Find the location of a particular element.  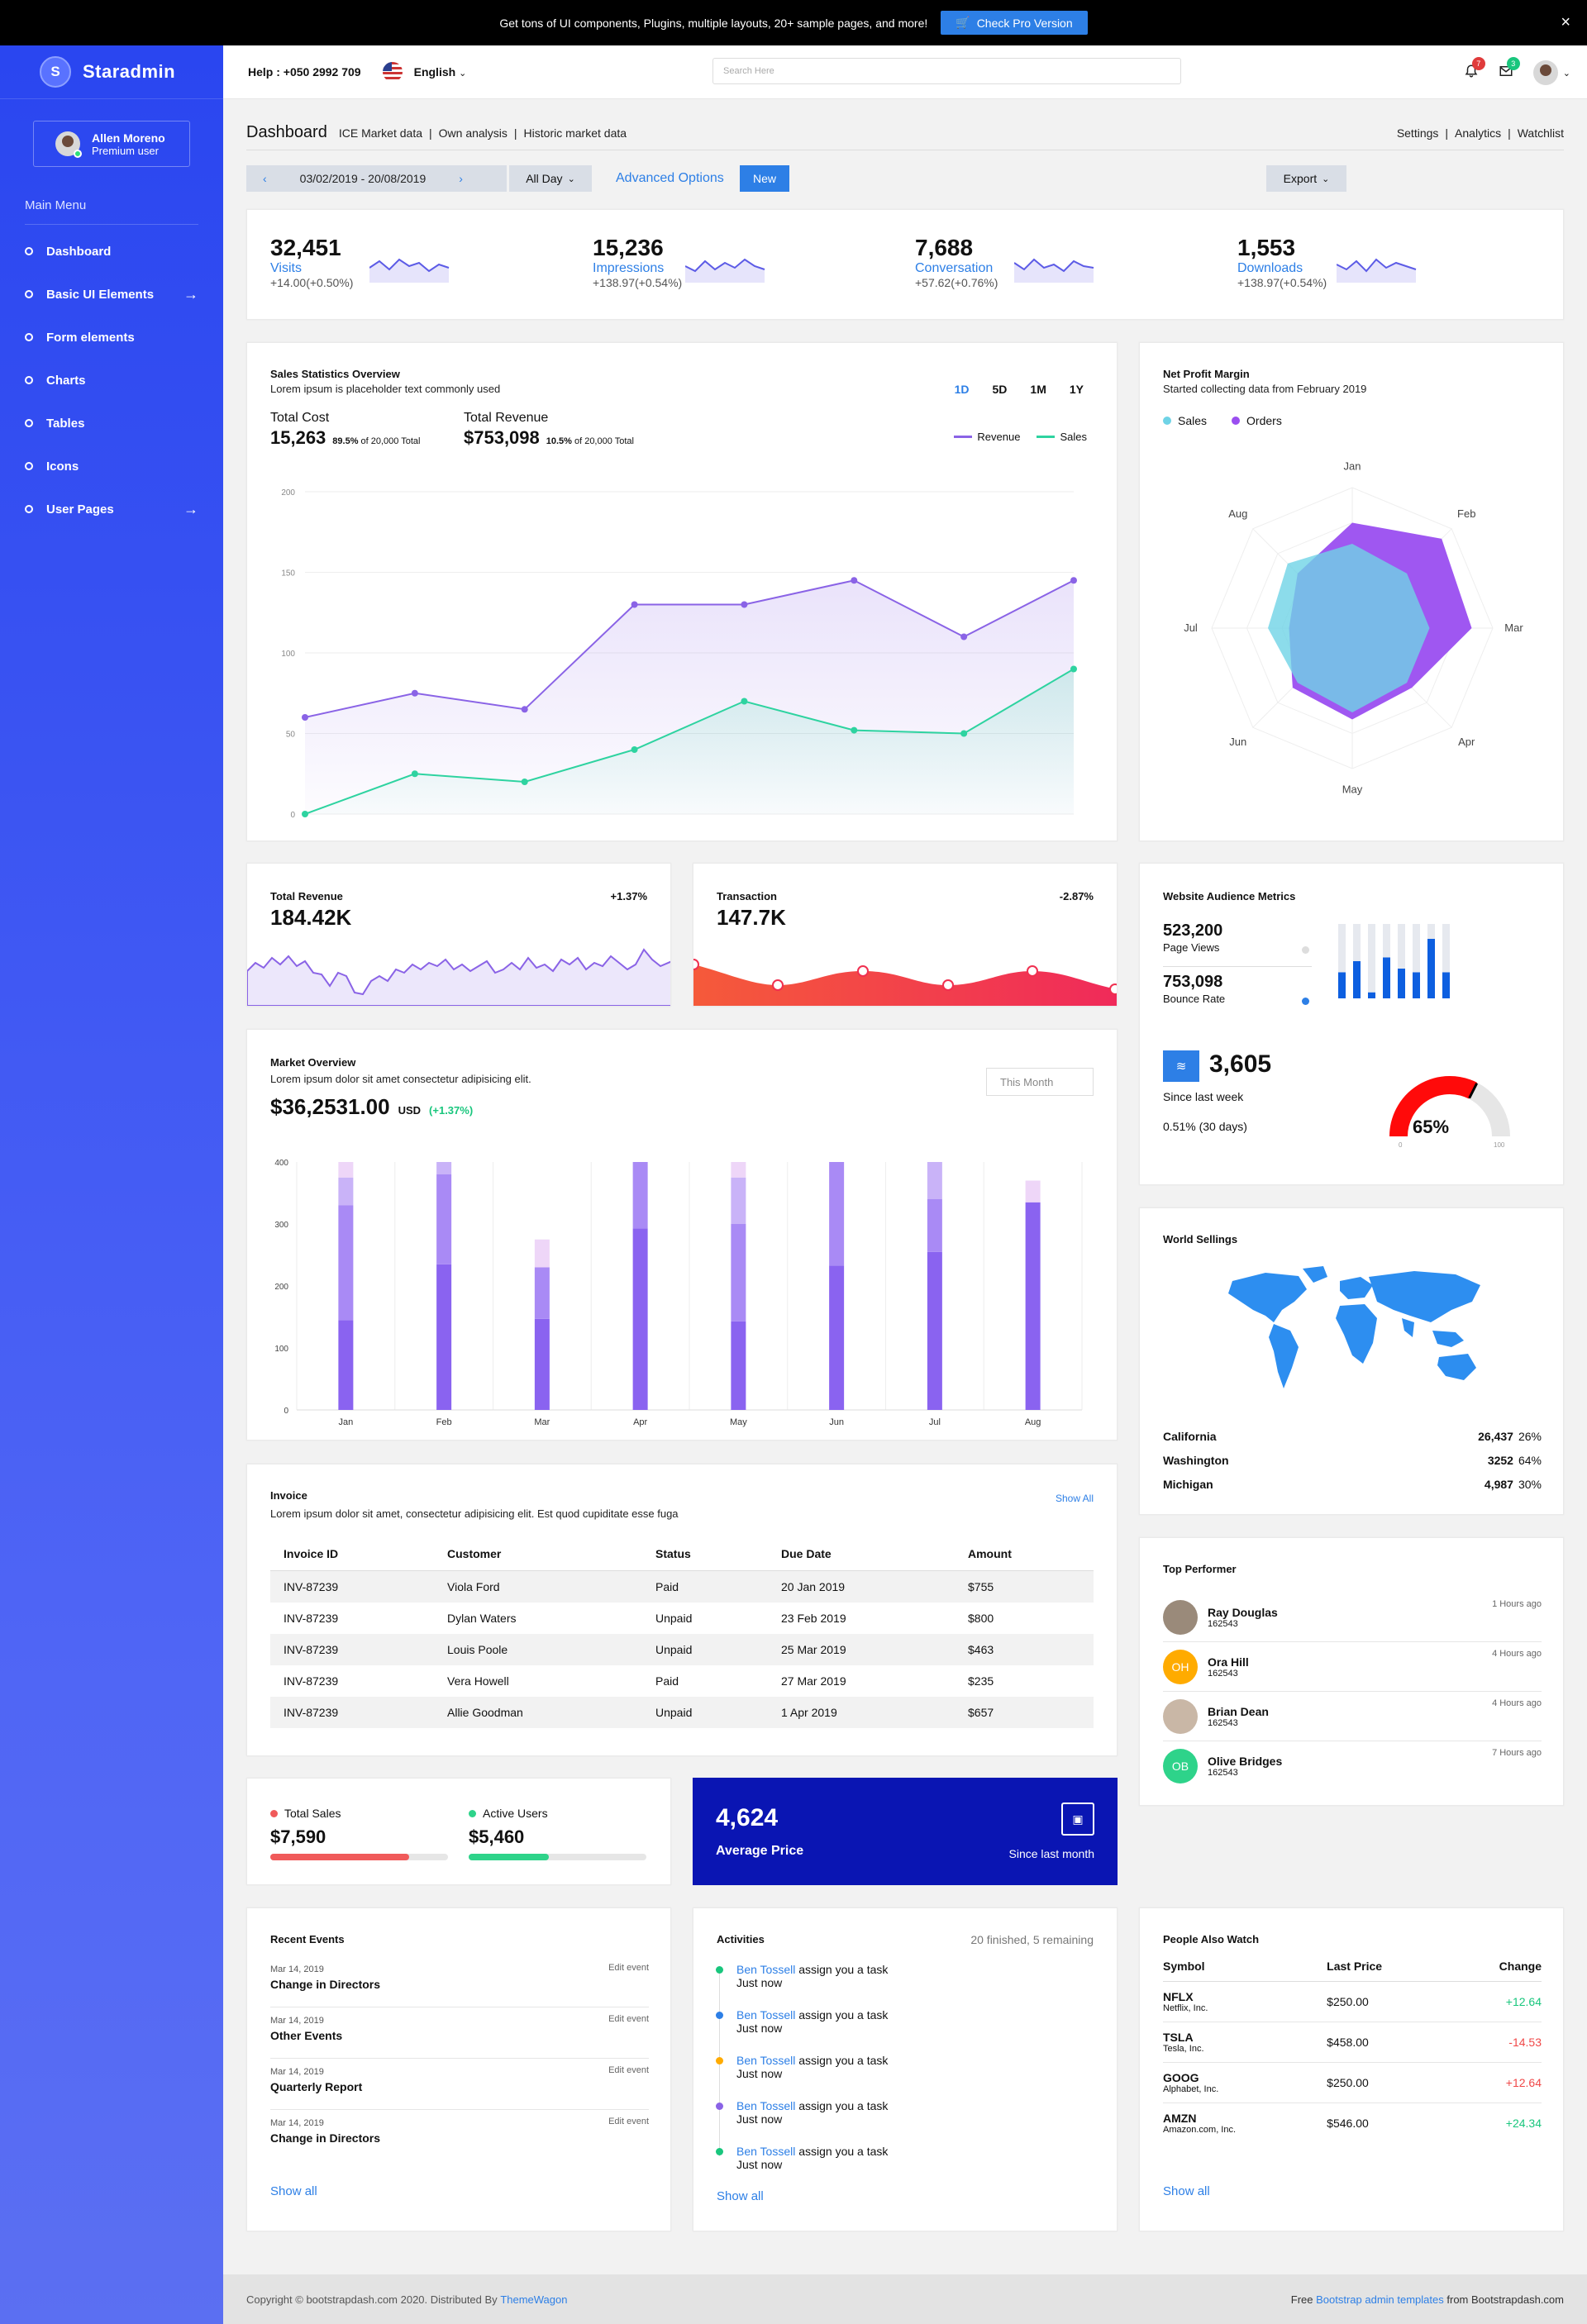

sidebar-item-1: Basic UI Elements → is located at coordinates (111, 294).